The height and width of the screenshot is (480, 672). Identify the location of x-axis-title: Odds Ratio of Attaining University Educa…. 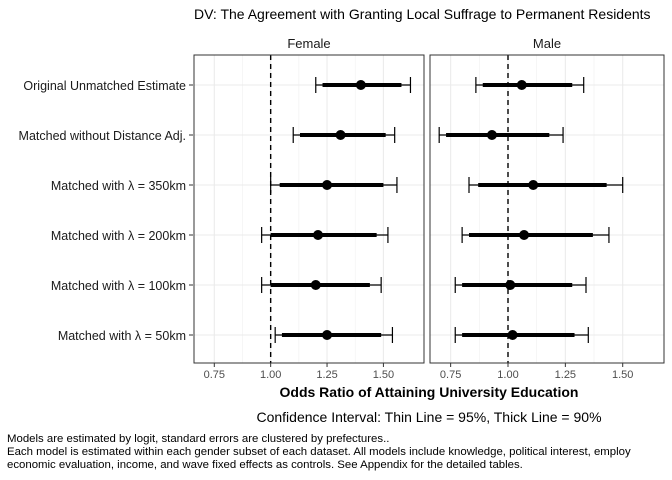
(429, 392).